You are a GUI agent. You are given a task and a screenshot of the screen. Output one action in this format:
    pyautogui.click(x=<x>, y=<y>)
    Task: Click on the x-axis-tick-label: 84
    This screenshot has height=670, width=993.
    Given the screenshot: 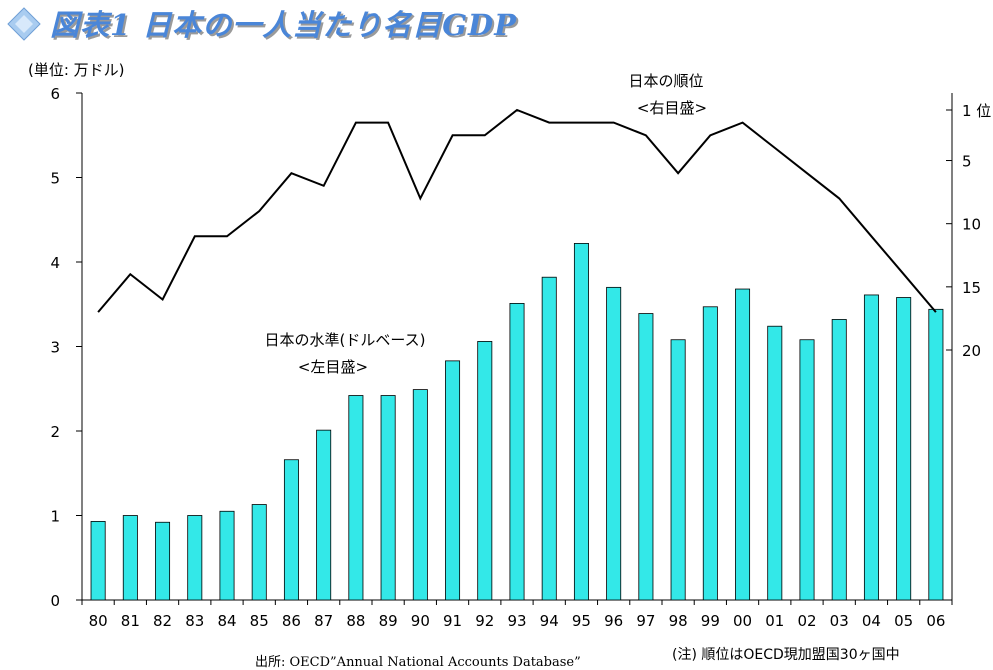 What is the action you would take?
    pyautogui.click(x=226, y=621)
    